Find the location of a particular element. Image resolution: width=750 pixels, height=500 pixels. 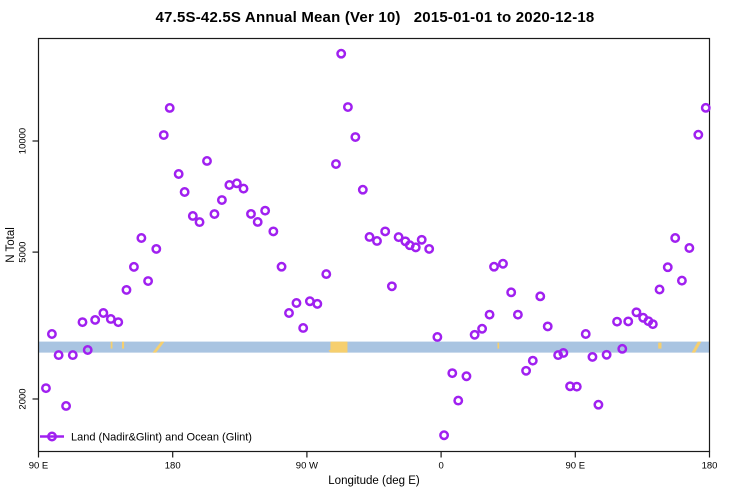

map-band-ocean is located at coordinates (374, 347).